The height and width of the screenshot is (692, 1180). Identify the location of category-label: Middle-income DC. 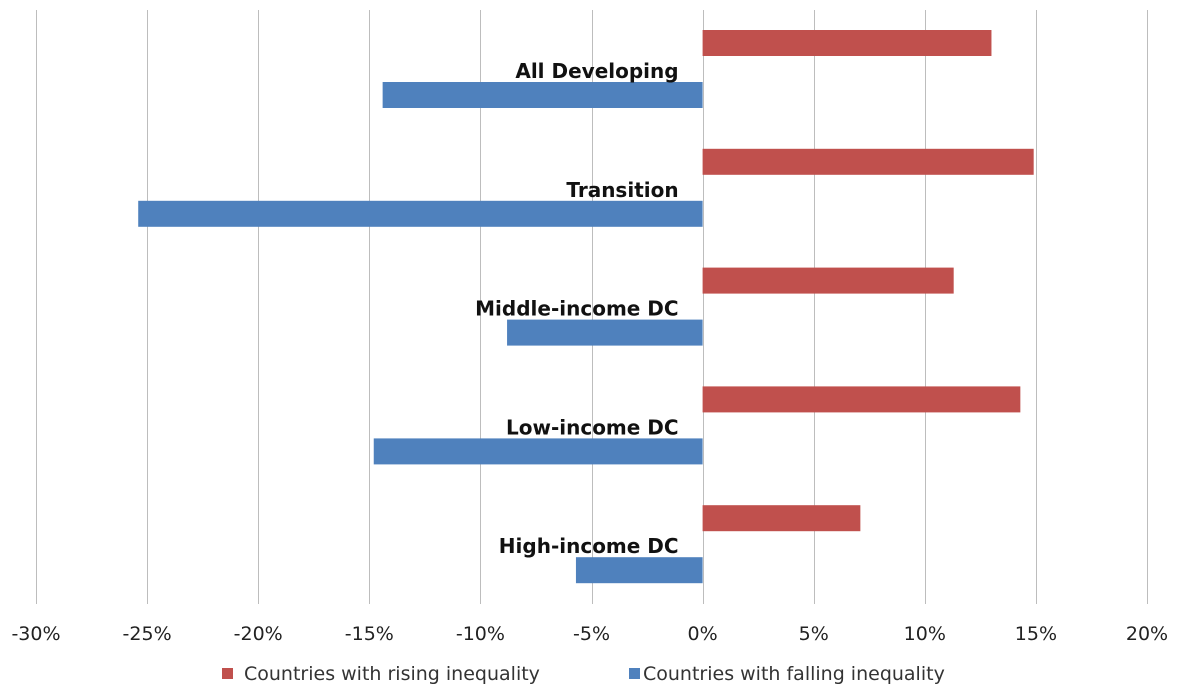
(576, 309).